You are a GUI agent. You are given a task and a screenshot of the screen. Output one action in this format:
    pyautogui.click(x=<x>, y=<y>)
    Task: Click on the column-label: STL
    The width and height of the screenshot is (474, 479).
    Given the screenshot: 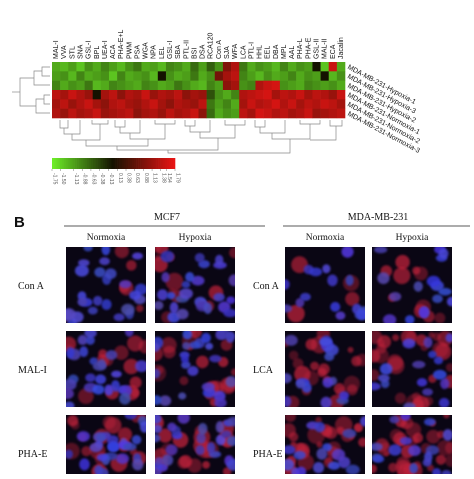 What is the action you would take?
    pyautogui.click(x=72, y=52)
    